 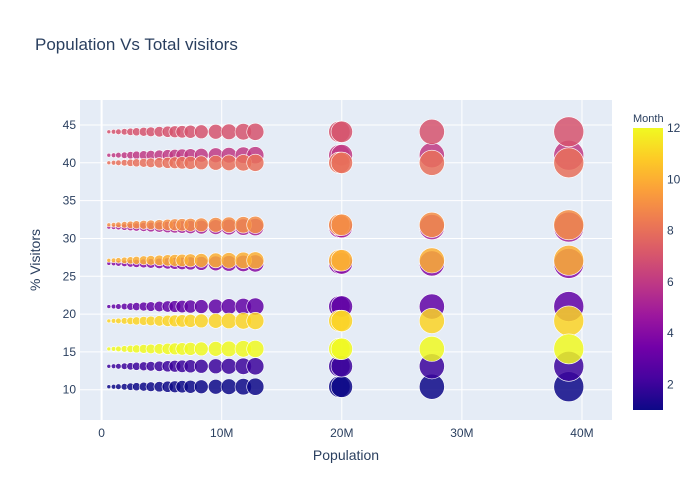 What do you see at coordinates (670, 282) in the screenshot?
I see `colorbar-tick-label: 6` at bounding box center [670, 282].